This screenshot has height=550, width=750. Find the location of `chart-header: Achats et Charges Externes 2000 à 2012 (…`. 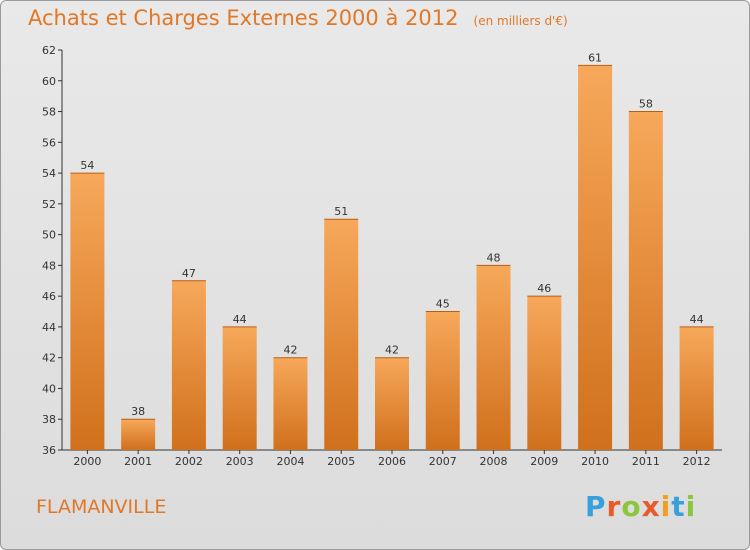

chart-header: Achats et Charges Externes 2000 à 2012 (… is located at coordinates (298, 18).